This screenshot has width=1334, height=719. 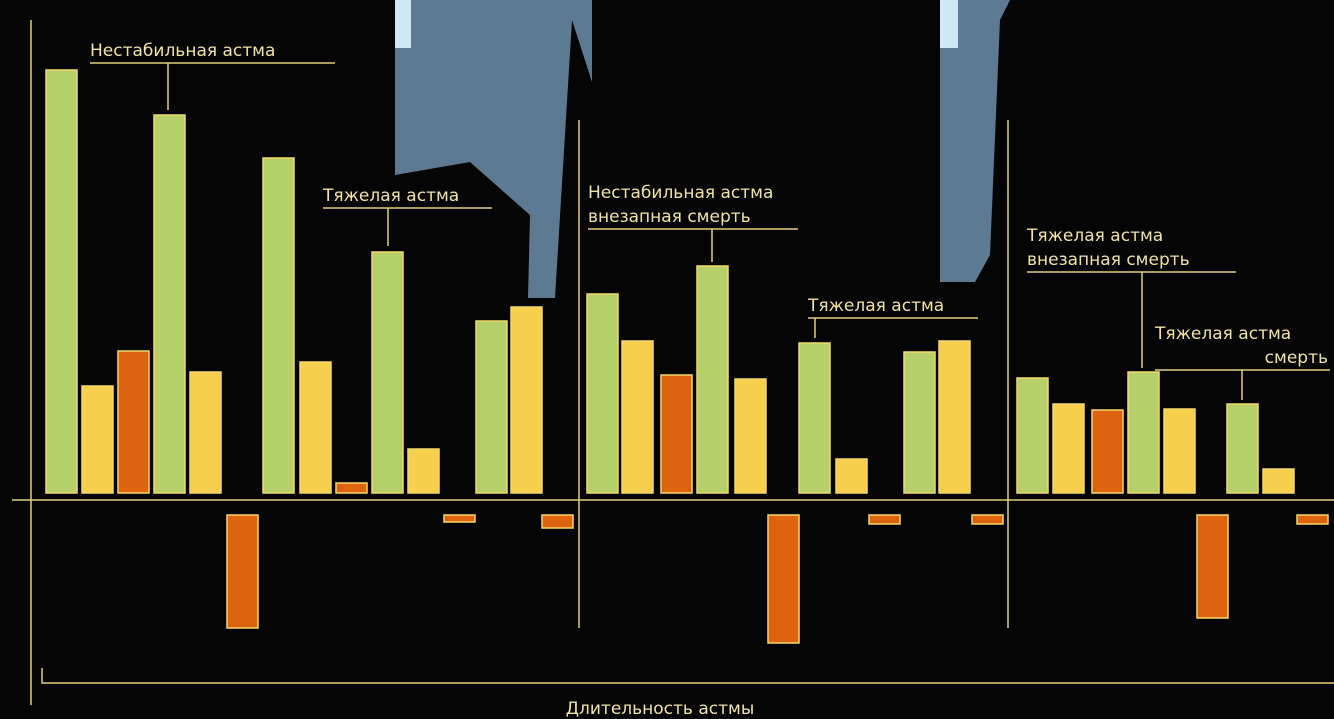 What do you see at coordinates (1296, 358) in the screenshot?
I see `annotation: смерть` at bounding box center [1296, 358].